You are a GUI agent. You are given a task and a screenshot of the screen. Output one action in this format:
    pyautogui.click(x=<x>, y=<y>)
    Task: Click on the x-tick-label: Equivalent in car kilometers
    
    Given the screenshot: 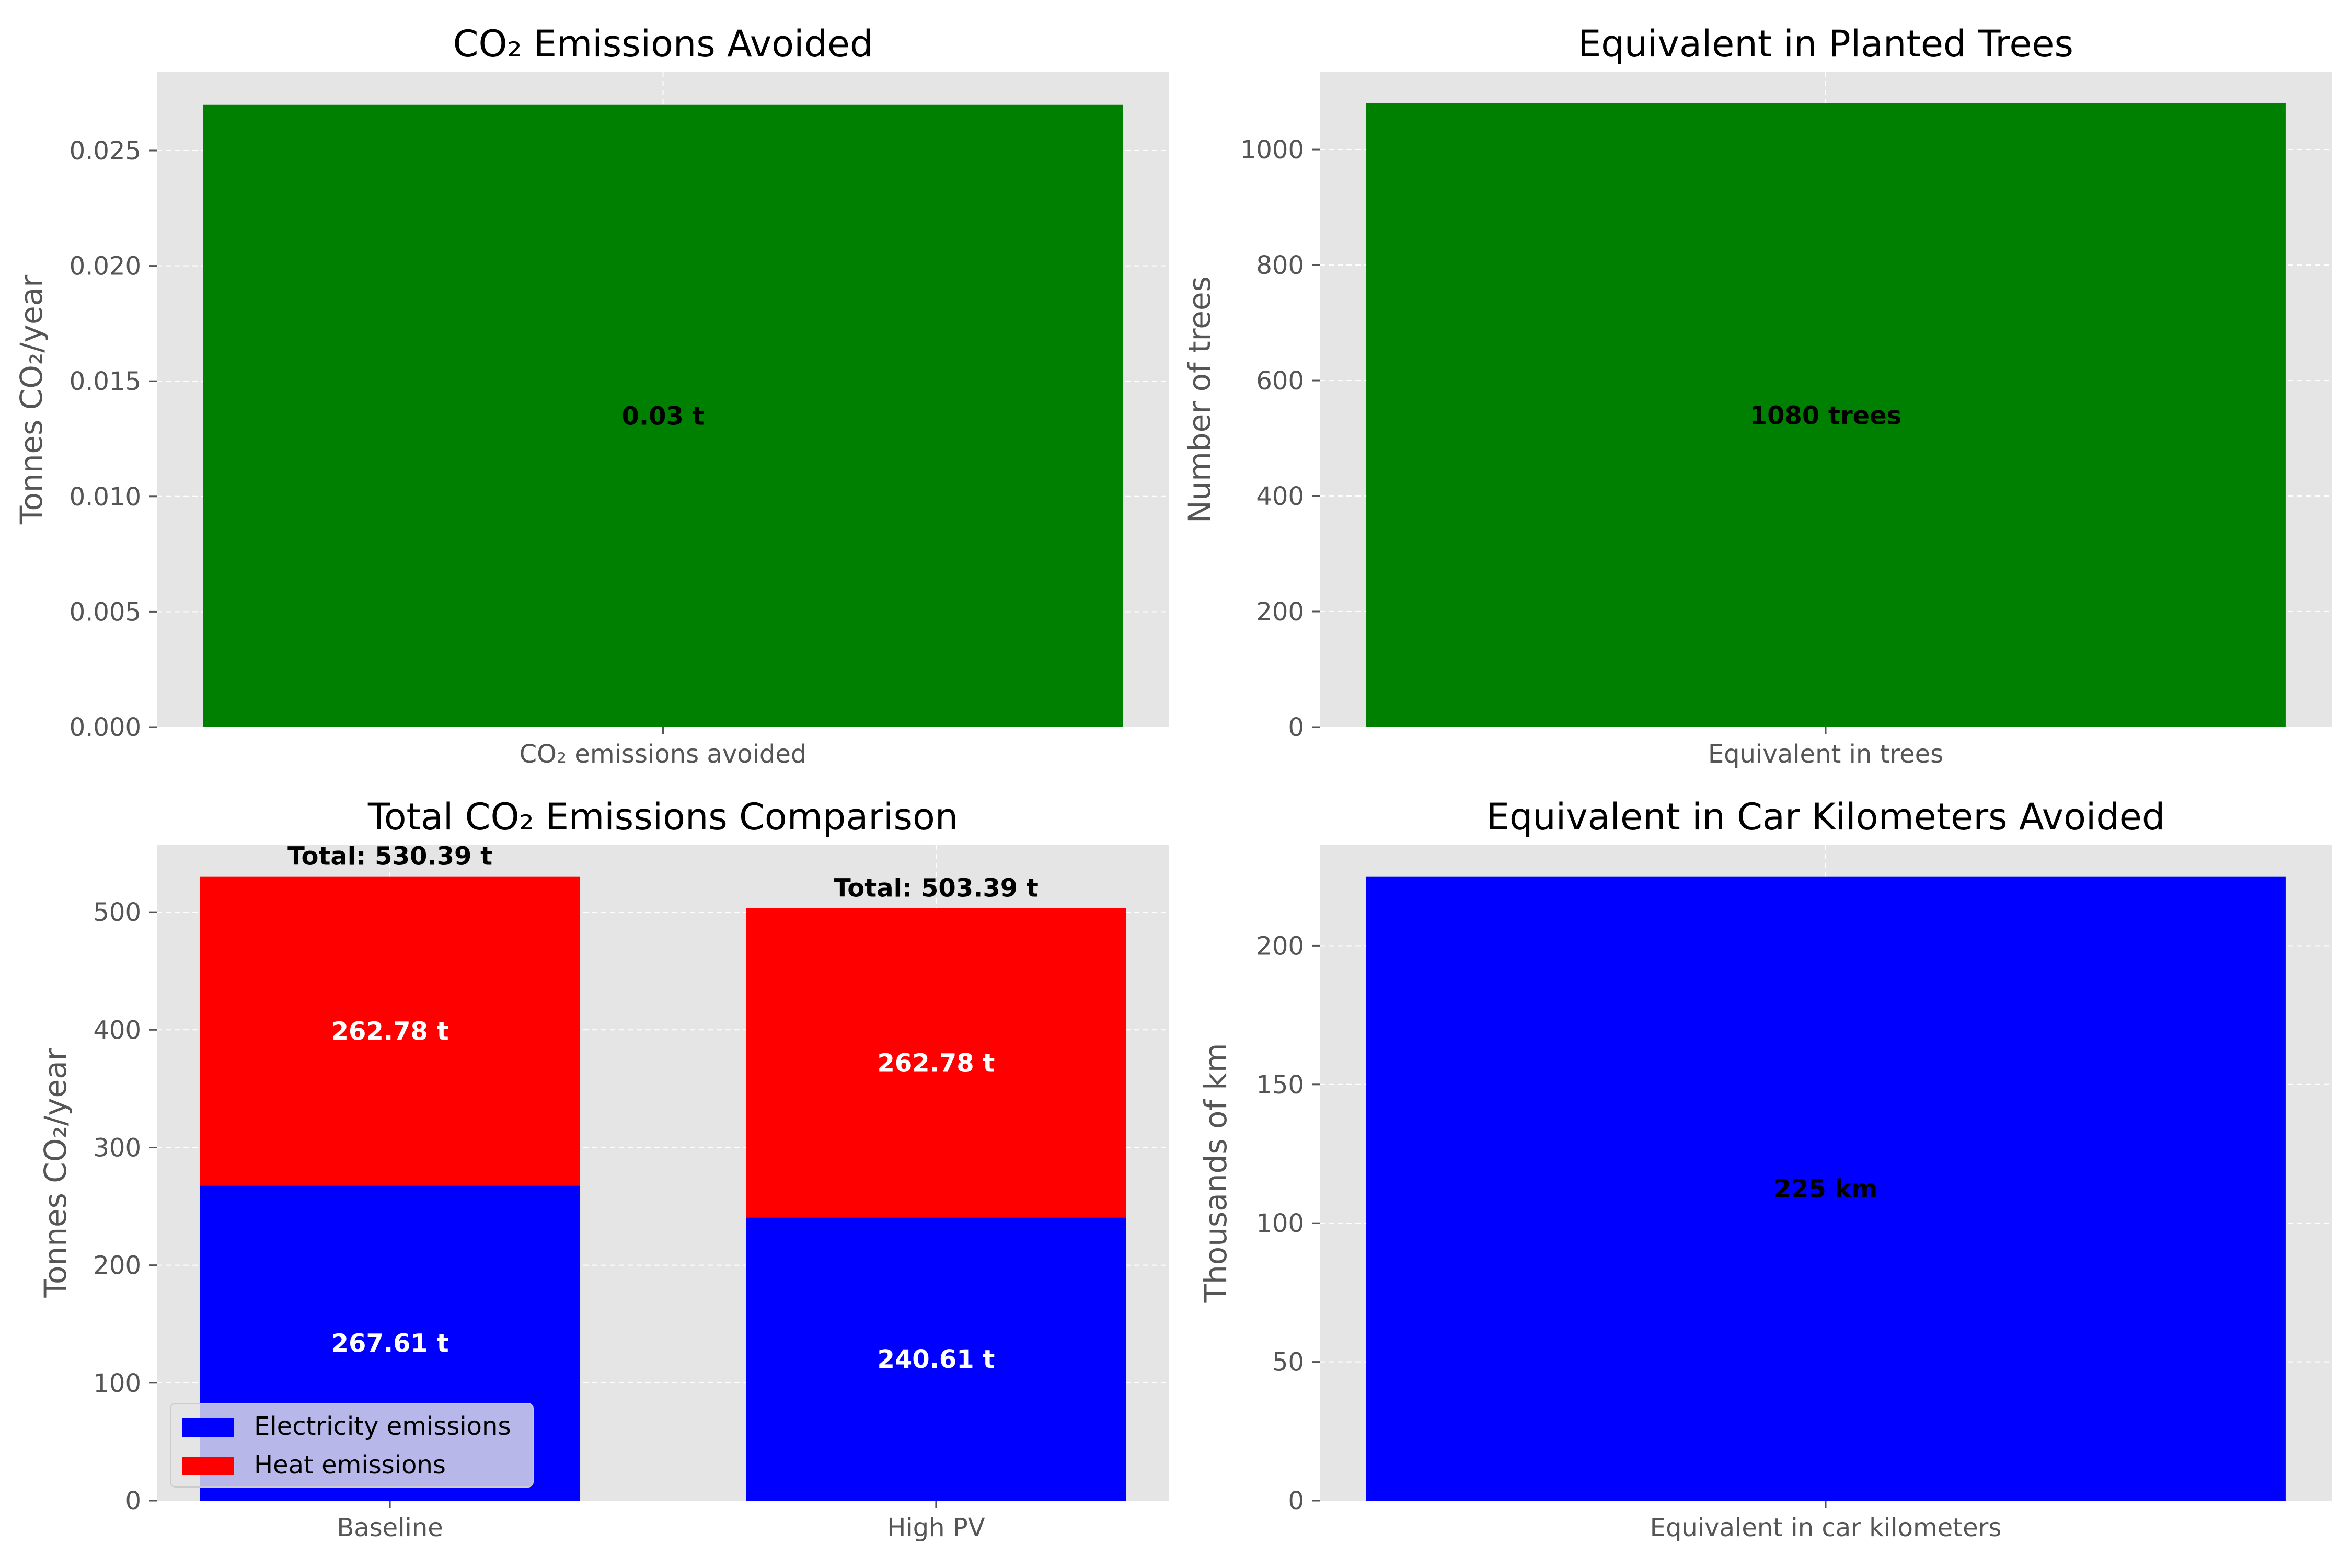 What is the action you would take?
    pyautogui.click(x=1826, y=1527)
    